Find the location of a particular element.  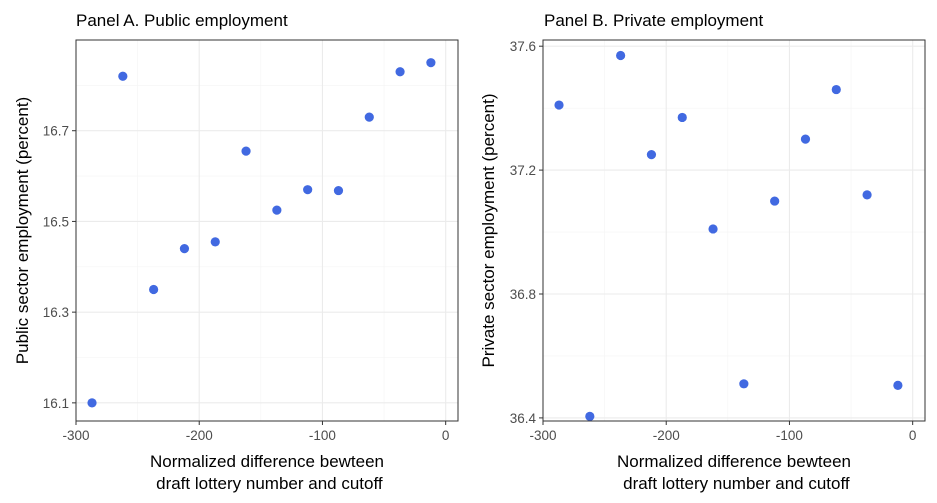

y-tick-label: 36.8 is located at coordinates (523, 294).